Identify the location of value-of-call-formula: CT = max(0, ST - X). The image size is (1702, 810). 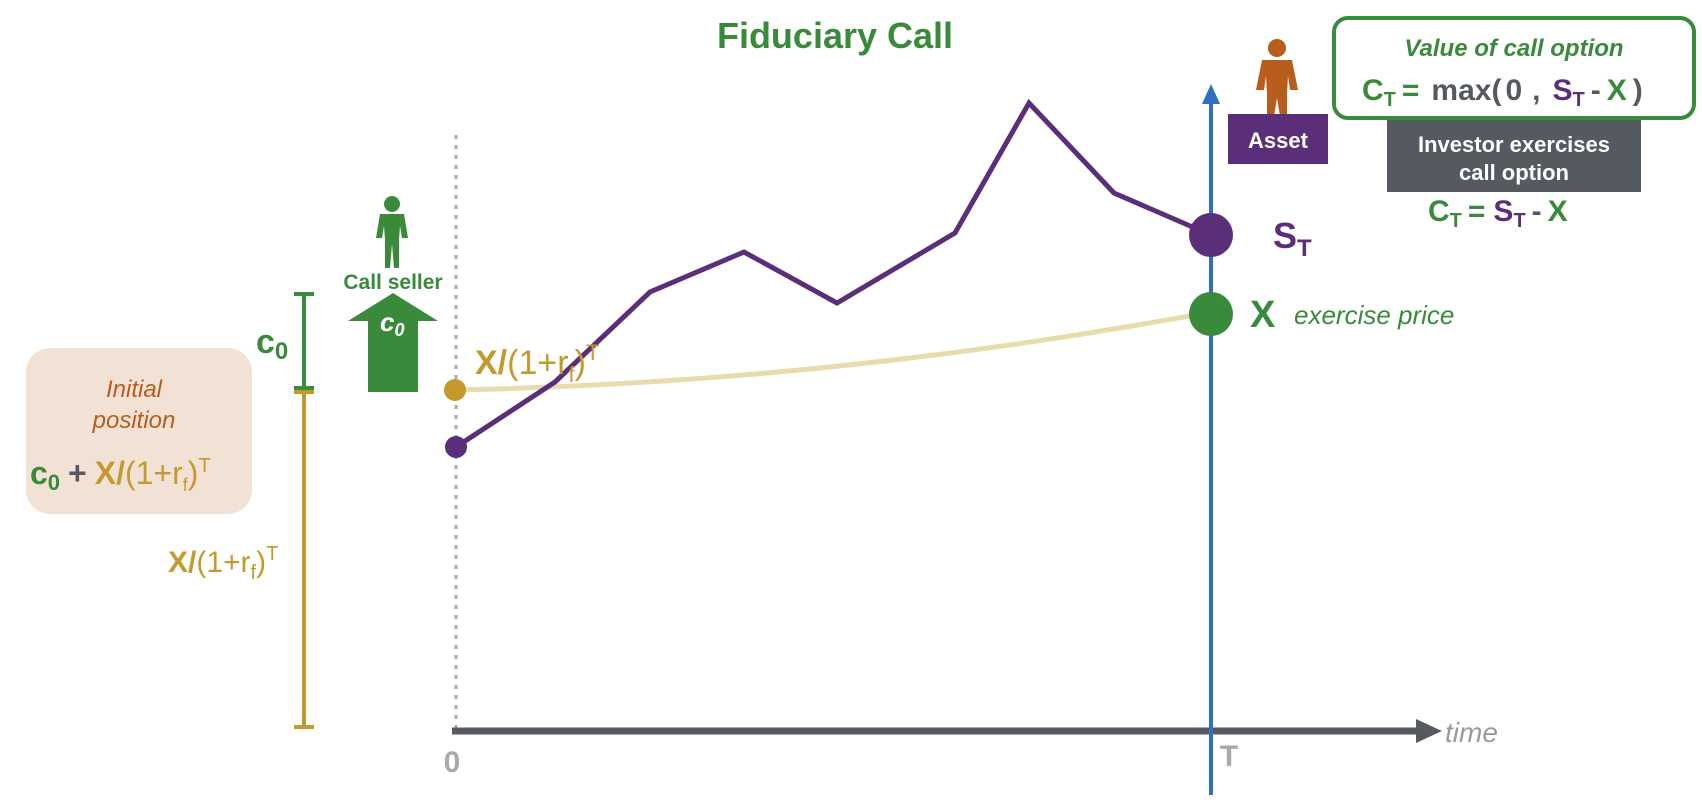
(1502, 92).